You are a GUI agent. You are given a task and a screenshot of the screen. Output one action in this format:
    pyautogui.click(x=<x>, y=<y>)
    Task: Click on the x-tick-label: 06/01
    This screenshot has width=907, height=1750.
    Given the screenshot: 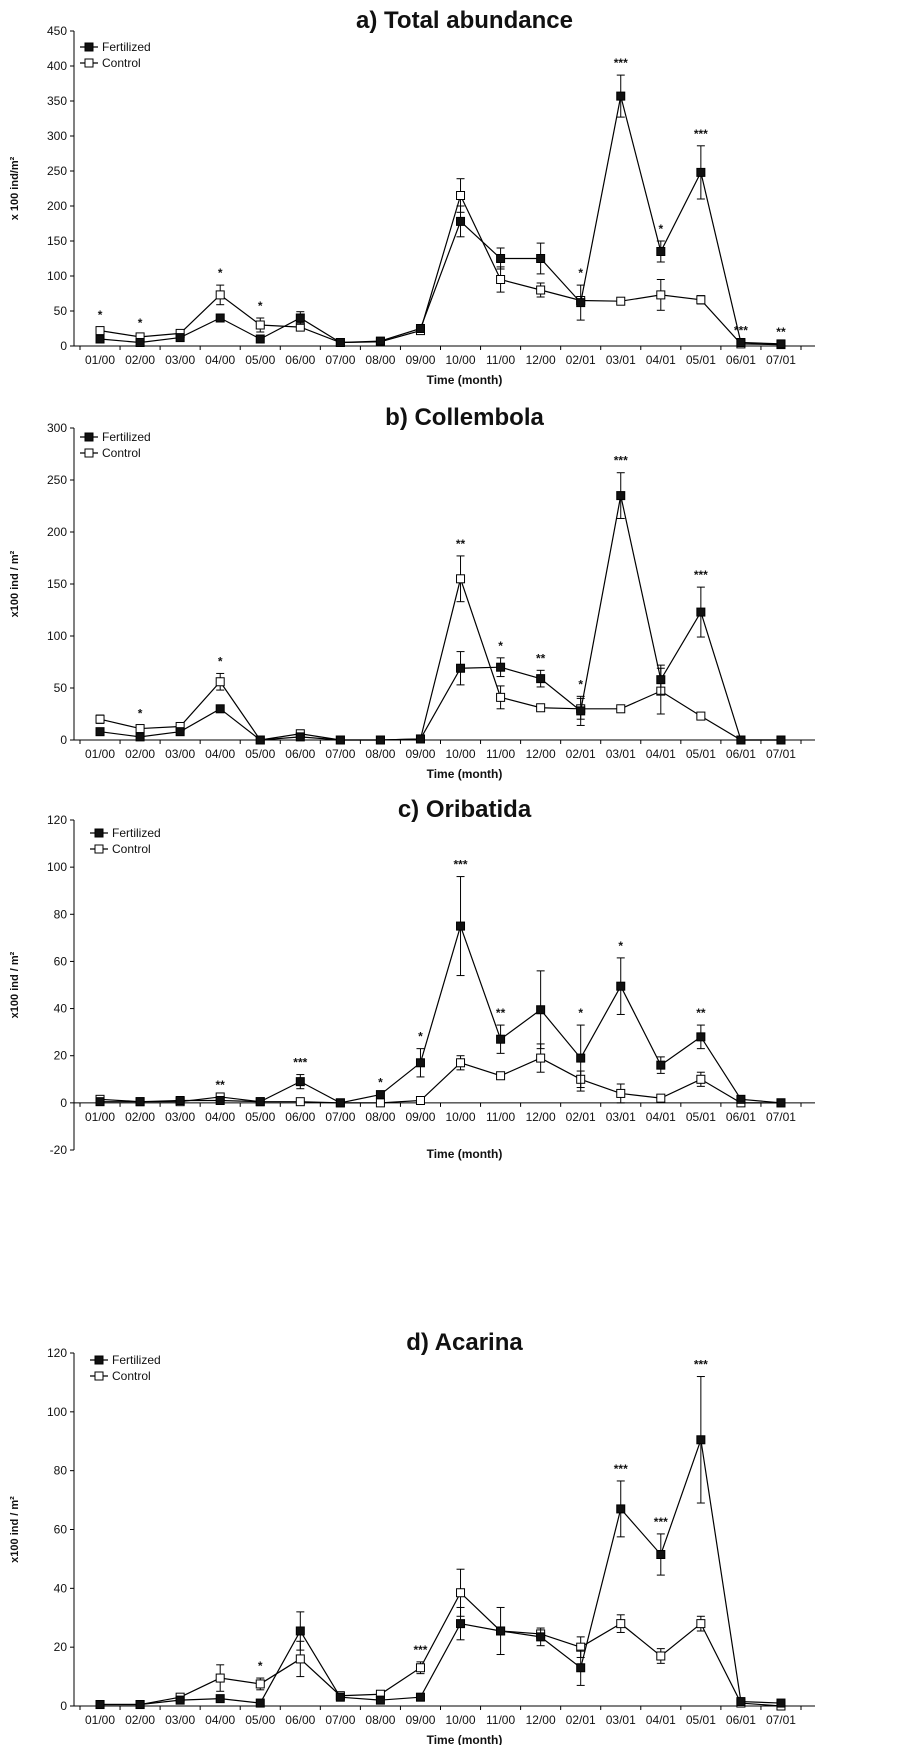 What is the action you would take?
    pyautogui.click(x=741, y=1720)
    